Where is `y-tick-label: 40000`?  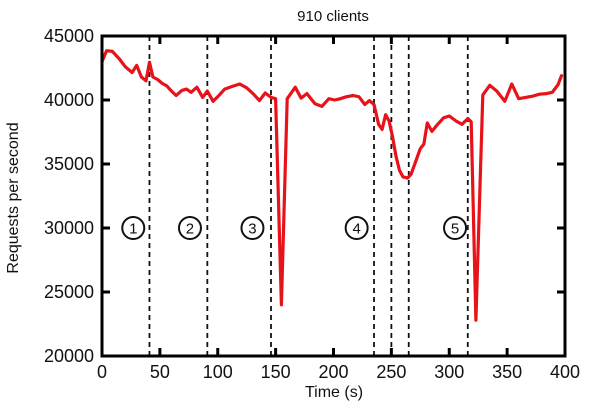
y-tick-label: 40000 is located at coordinates (69, 100).